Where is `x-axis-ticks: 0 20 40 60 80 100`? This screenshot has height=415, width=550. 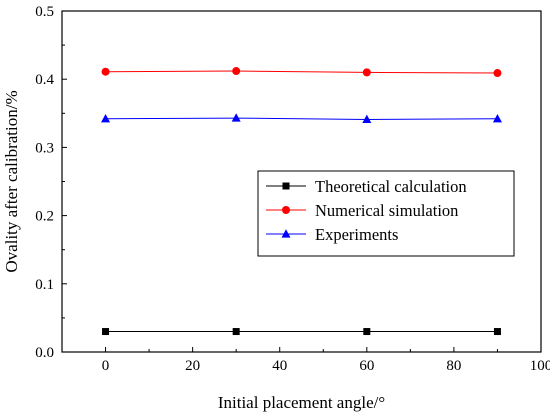
x-axis-ticks: 0 20 40 60 80 100 is located at coordinates (305, 360).